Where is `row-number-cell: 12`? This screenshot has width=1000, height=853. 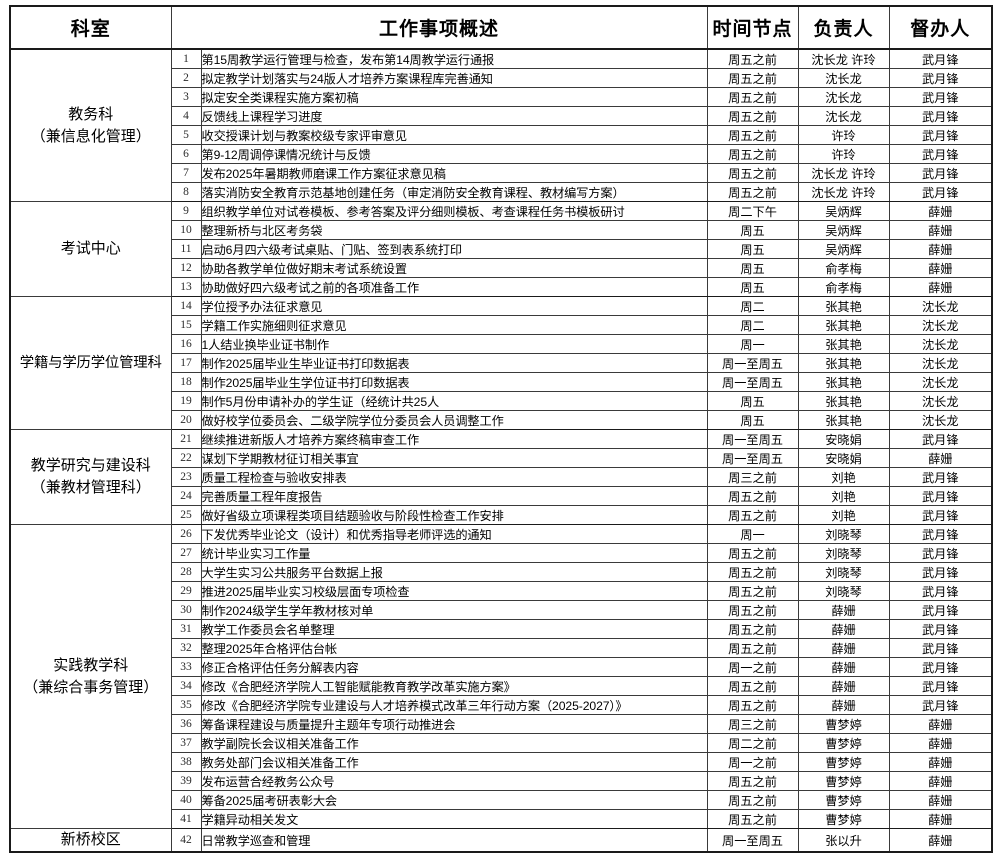
row-number-cell: 12 is located at coordinates (186, 268).